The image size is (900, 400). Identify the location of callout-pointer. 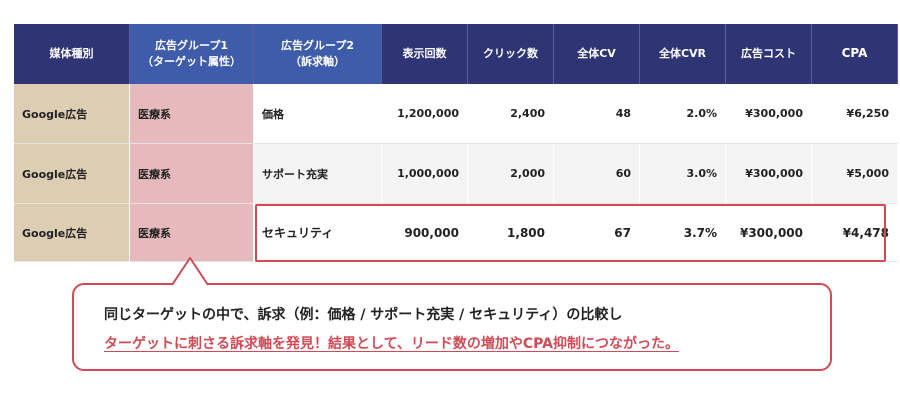
(190, 271).